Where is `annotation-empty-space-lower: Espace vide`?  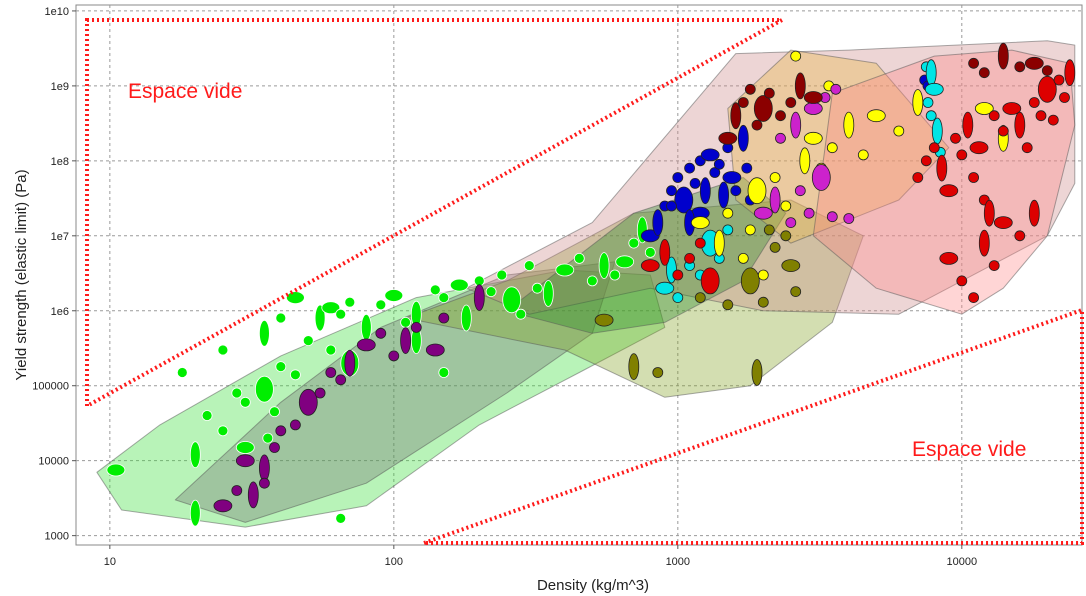 annotation-empty-space-lower: Espace vide is located at coordinates (969, 449).